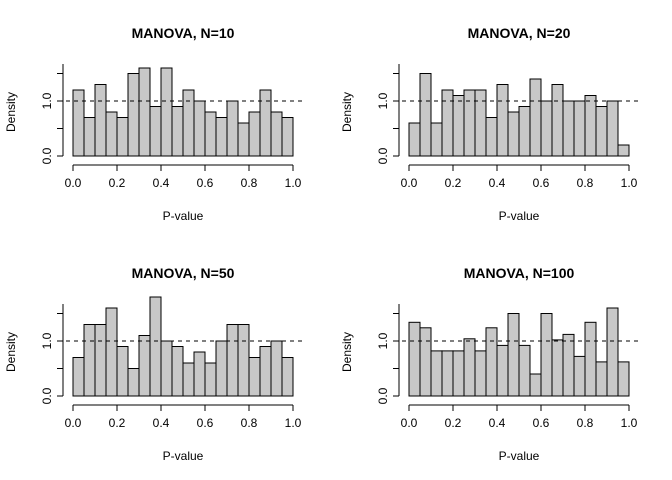 The width and height of the screenshot is (672, 480). Describe the element at coordinates (183, 33) in the screenshot. I see `chart-title: MANOVA, N=10` at that location.